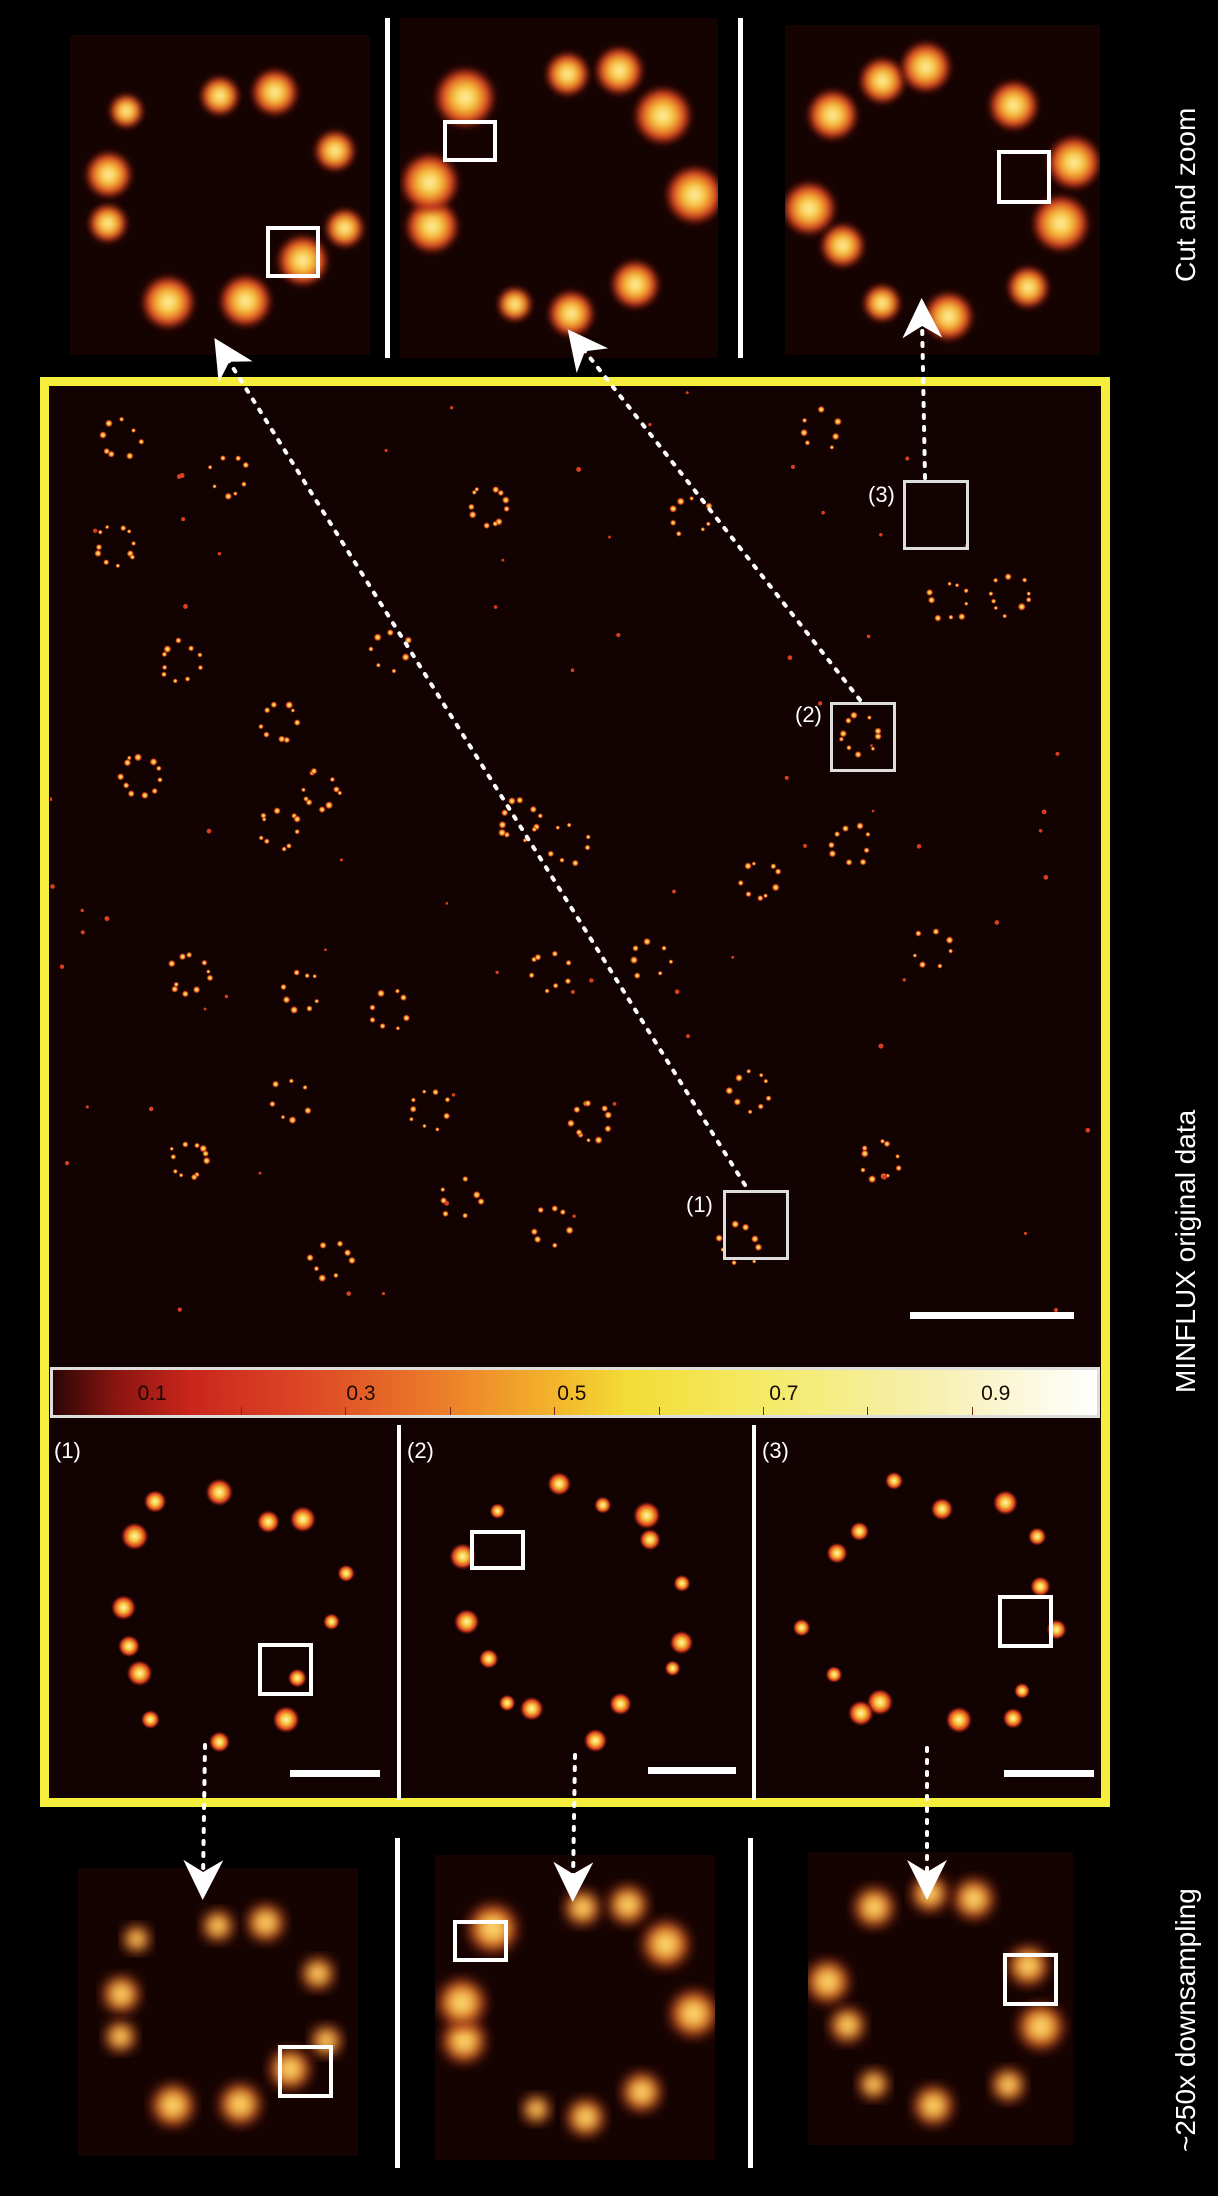 The height and width of the screenshot is (2196, 1218). Describe the element at coordinates (784, 1393) in the screenshot. I see `colorbar-tick-0.7: 0.7` at that location.